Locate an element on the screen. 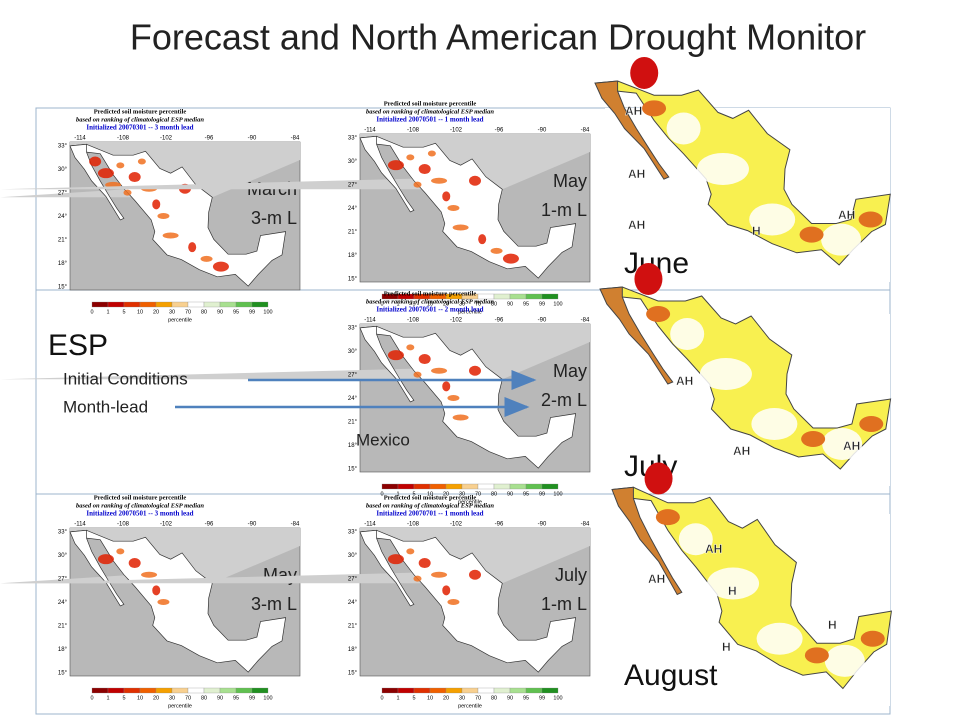  lon-tick-label: -102 is located at coordinates (456, 131).